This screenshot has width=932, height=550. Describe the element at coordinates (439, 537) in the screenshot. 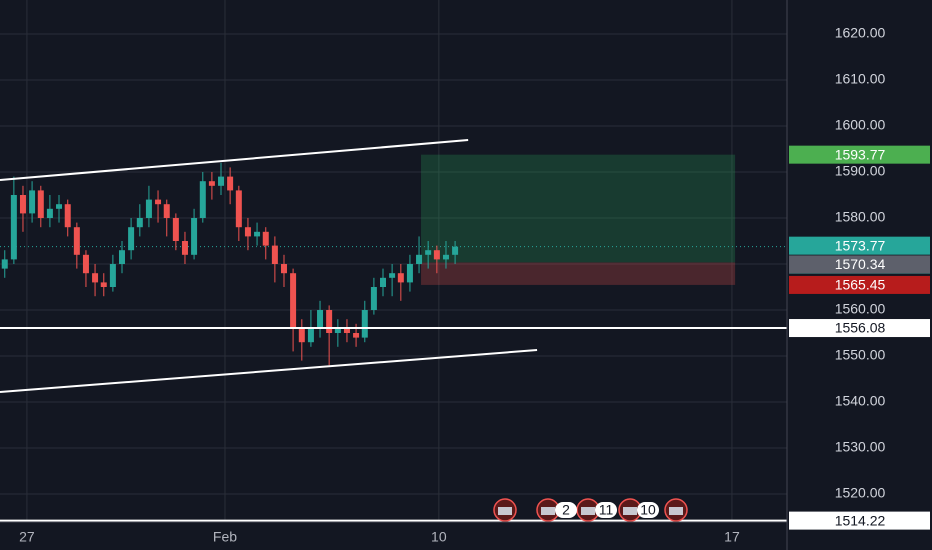

I see `x-tick-label: 10` at that location.